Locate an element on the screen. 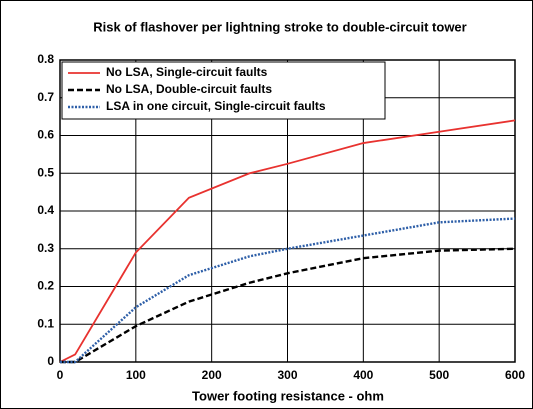  y-tick-label: 0.6 is located at coordinates (45, 135).